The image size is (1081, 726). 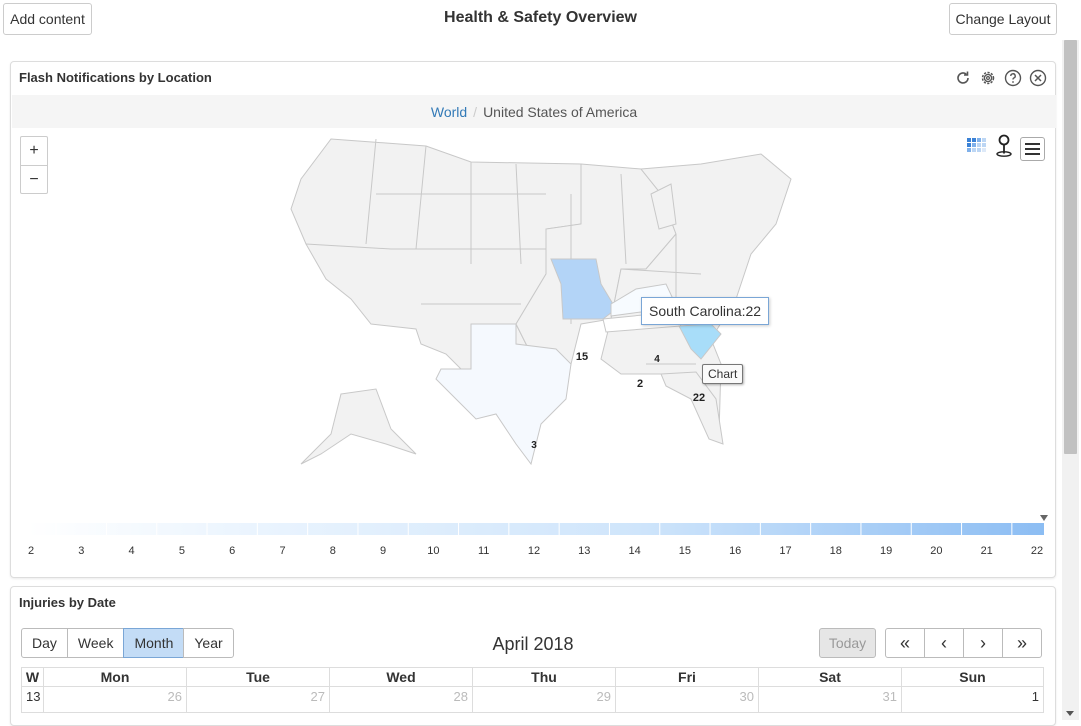 I want to click on legend-label: 5, so click(x=181, y=551).